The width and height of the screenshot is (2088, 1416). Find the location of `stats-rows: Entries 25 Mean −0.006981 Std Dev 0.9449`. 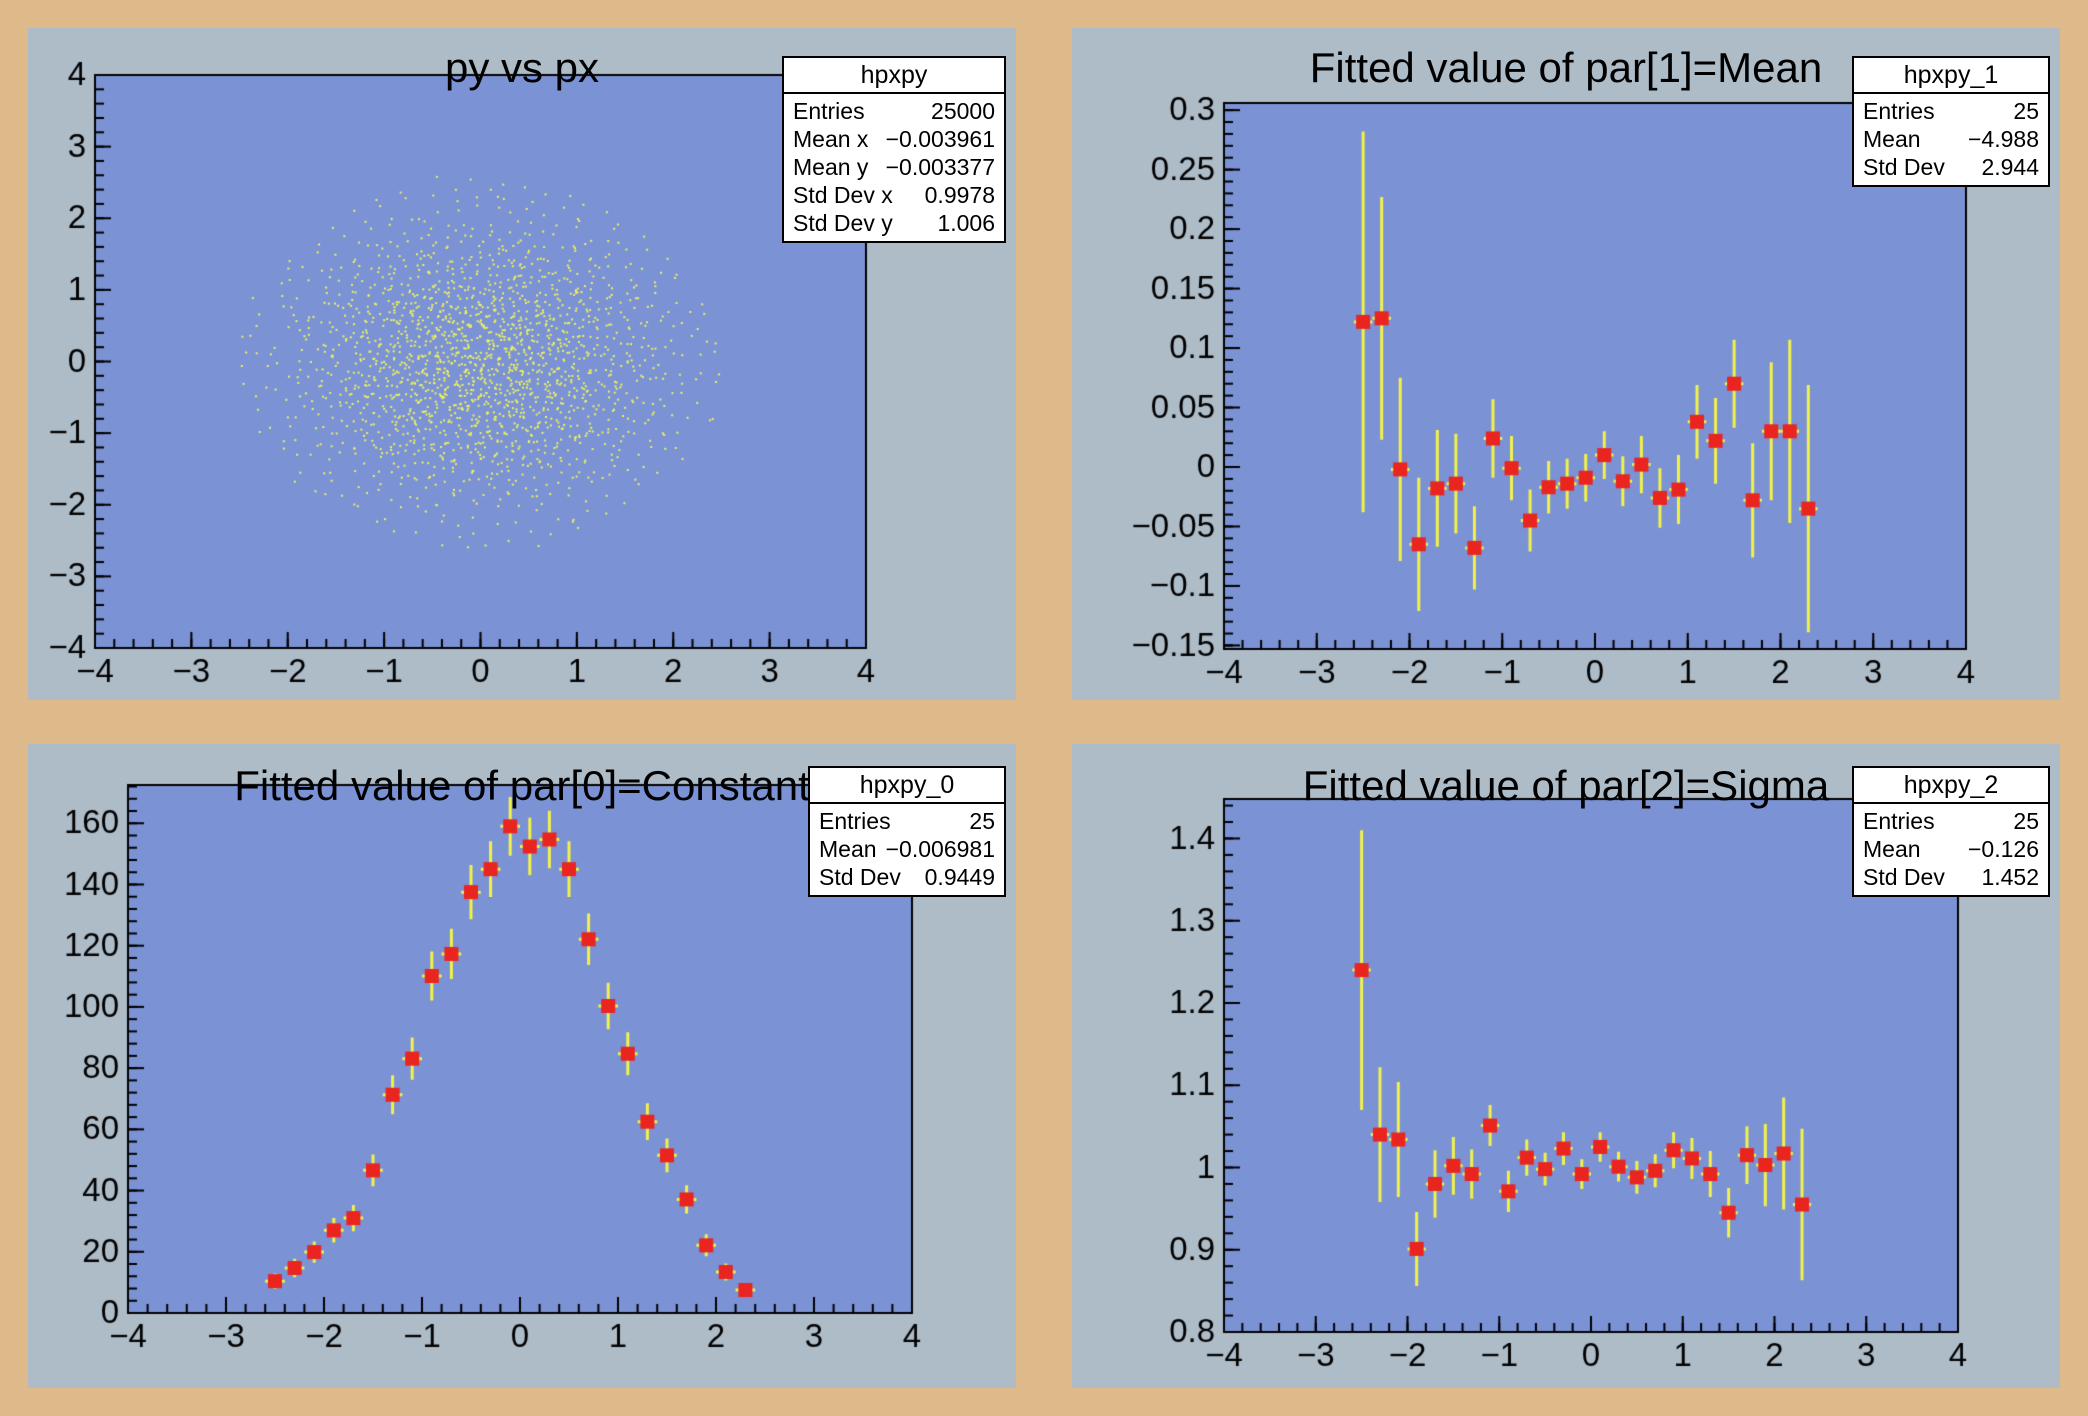

stats-rows: Entries 25 Mean −0.006981 Std Dev 0.9449 is located at coordinates (907, 849).